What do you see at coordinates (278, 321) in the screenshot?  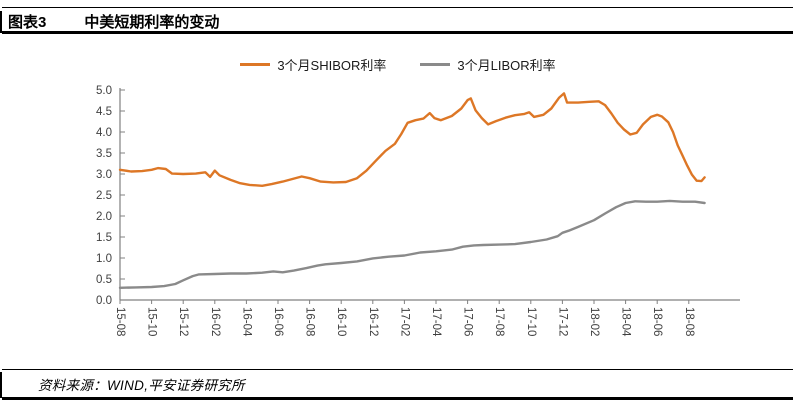 I see `svg-text: 16-06` at bounding box center [278, 321].